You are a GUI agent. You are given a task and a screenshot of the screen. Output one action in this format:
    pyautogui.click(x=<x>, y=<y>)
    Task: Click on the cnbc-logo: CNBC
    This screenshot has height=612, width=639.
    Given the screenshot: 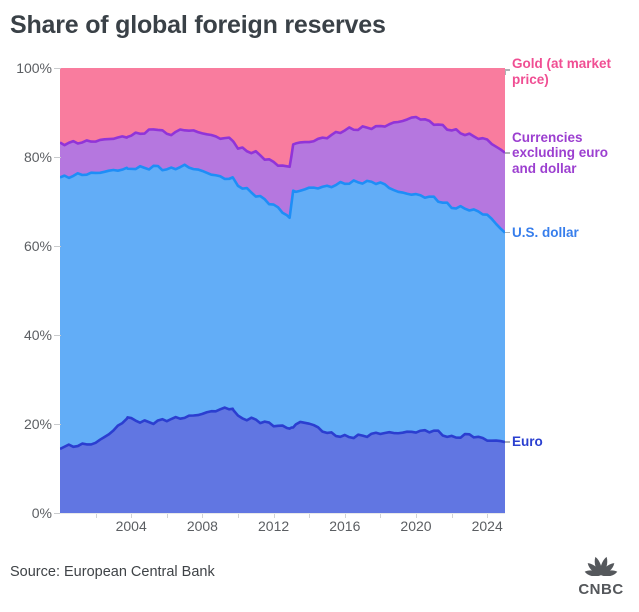 What is the action you would take?
    pyautogui.click(x=601, y=574)
    